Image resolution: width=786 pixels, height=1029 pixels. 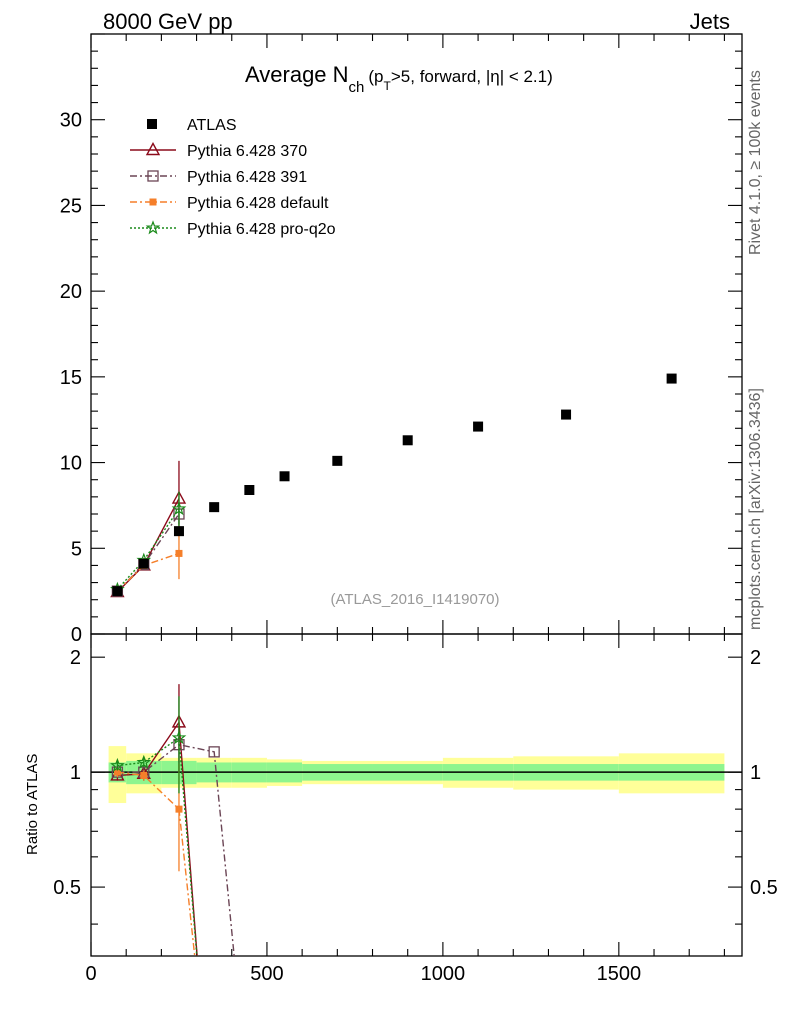 I want to click on x-tick-label: 0, so click(x=90, y=974).